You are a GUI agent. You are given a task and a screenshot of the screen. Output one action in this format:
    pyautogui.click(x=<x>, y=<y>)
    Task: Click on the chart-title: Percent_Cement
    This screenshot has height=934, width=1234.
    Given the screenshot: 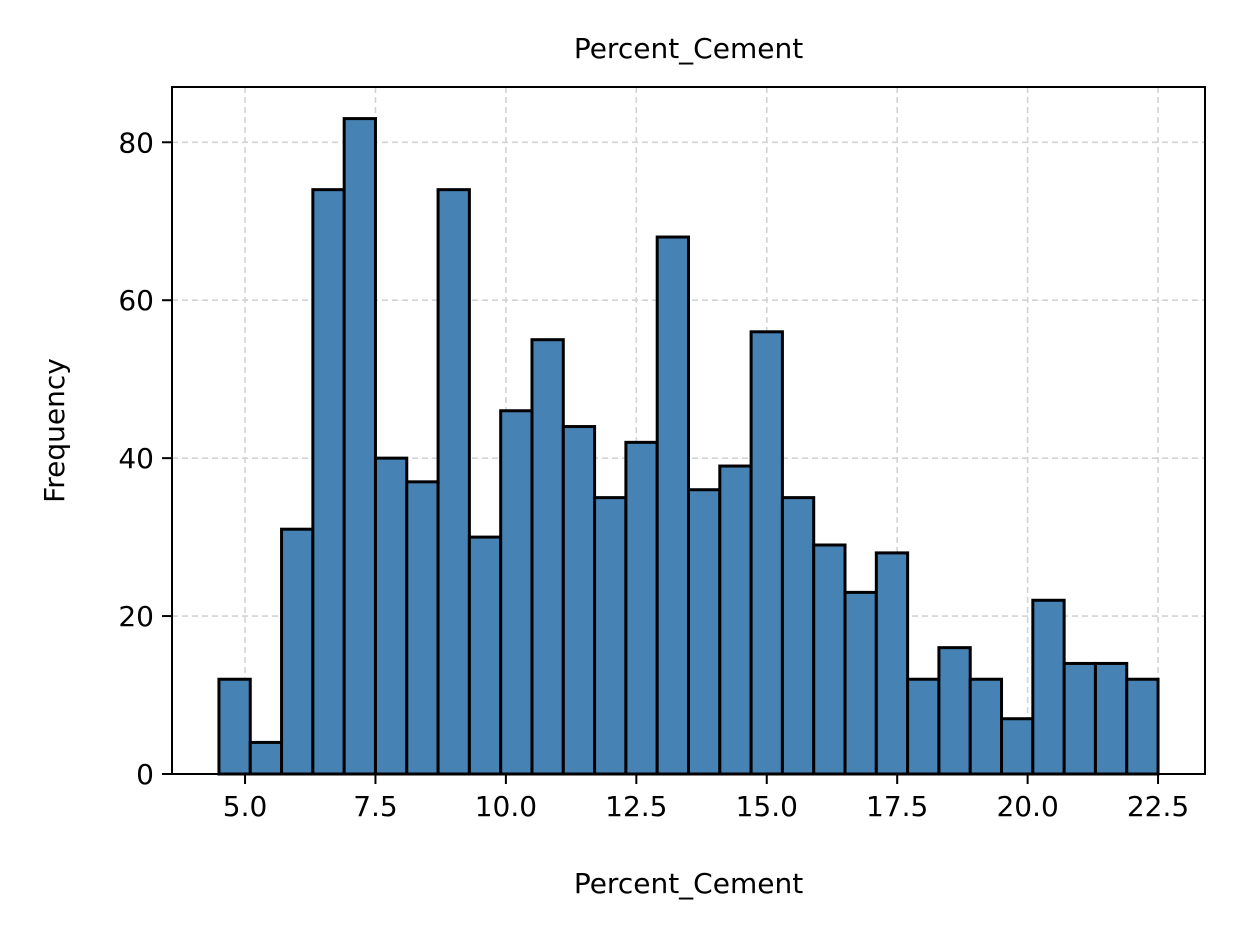 What is the action you would take?
    pyautogui.click(x=688, y=48)
    